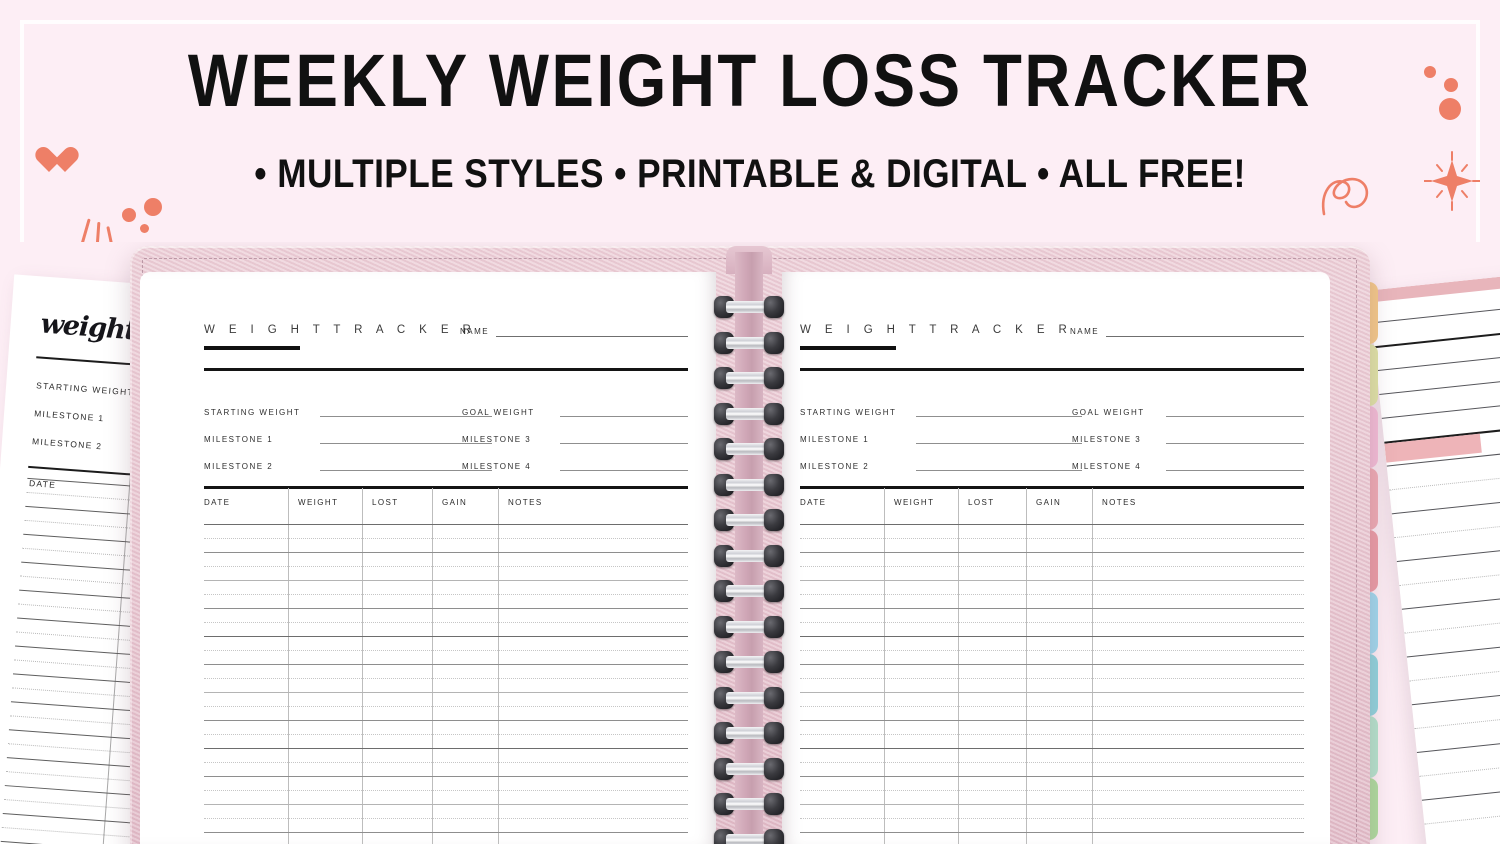  What do you see at coordinates (1235, 416) in the screenshot?
I see `field-input-goal-weight-right` at bounding box center [1235, 416].